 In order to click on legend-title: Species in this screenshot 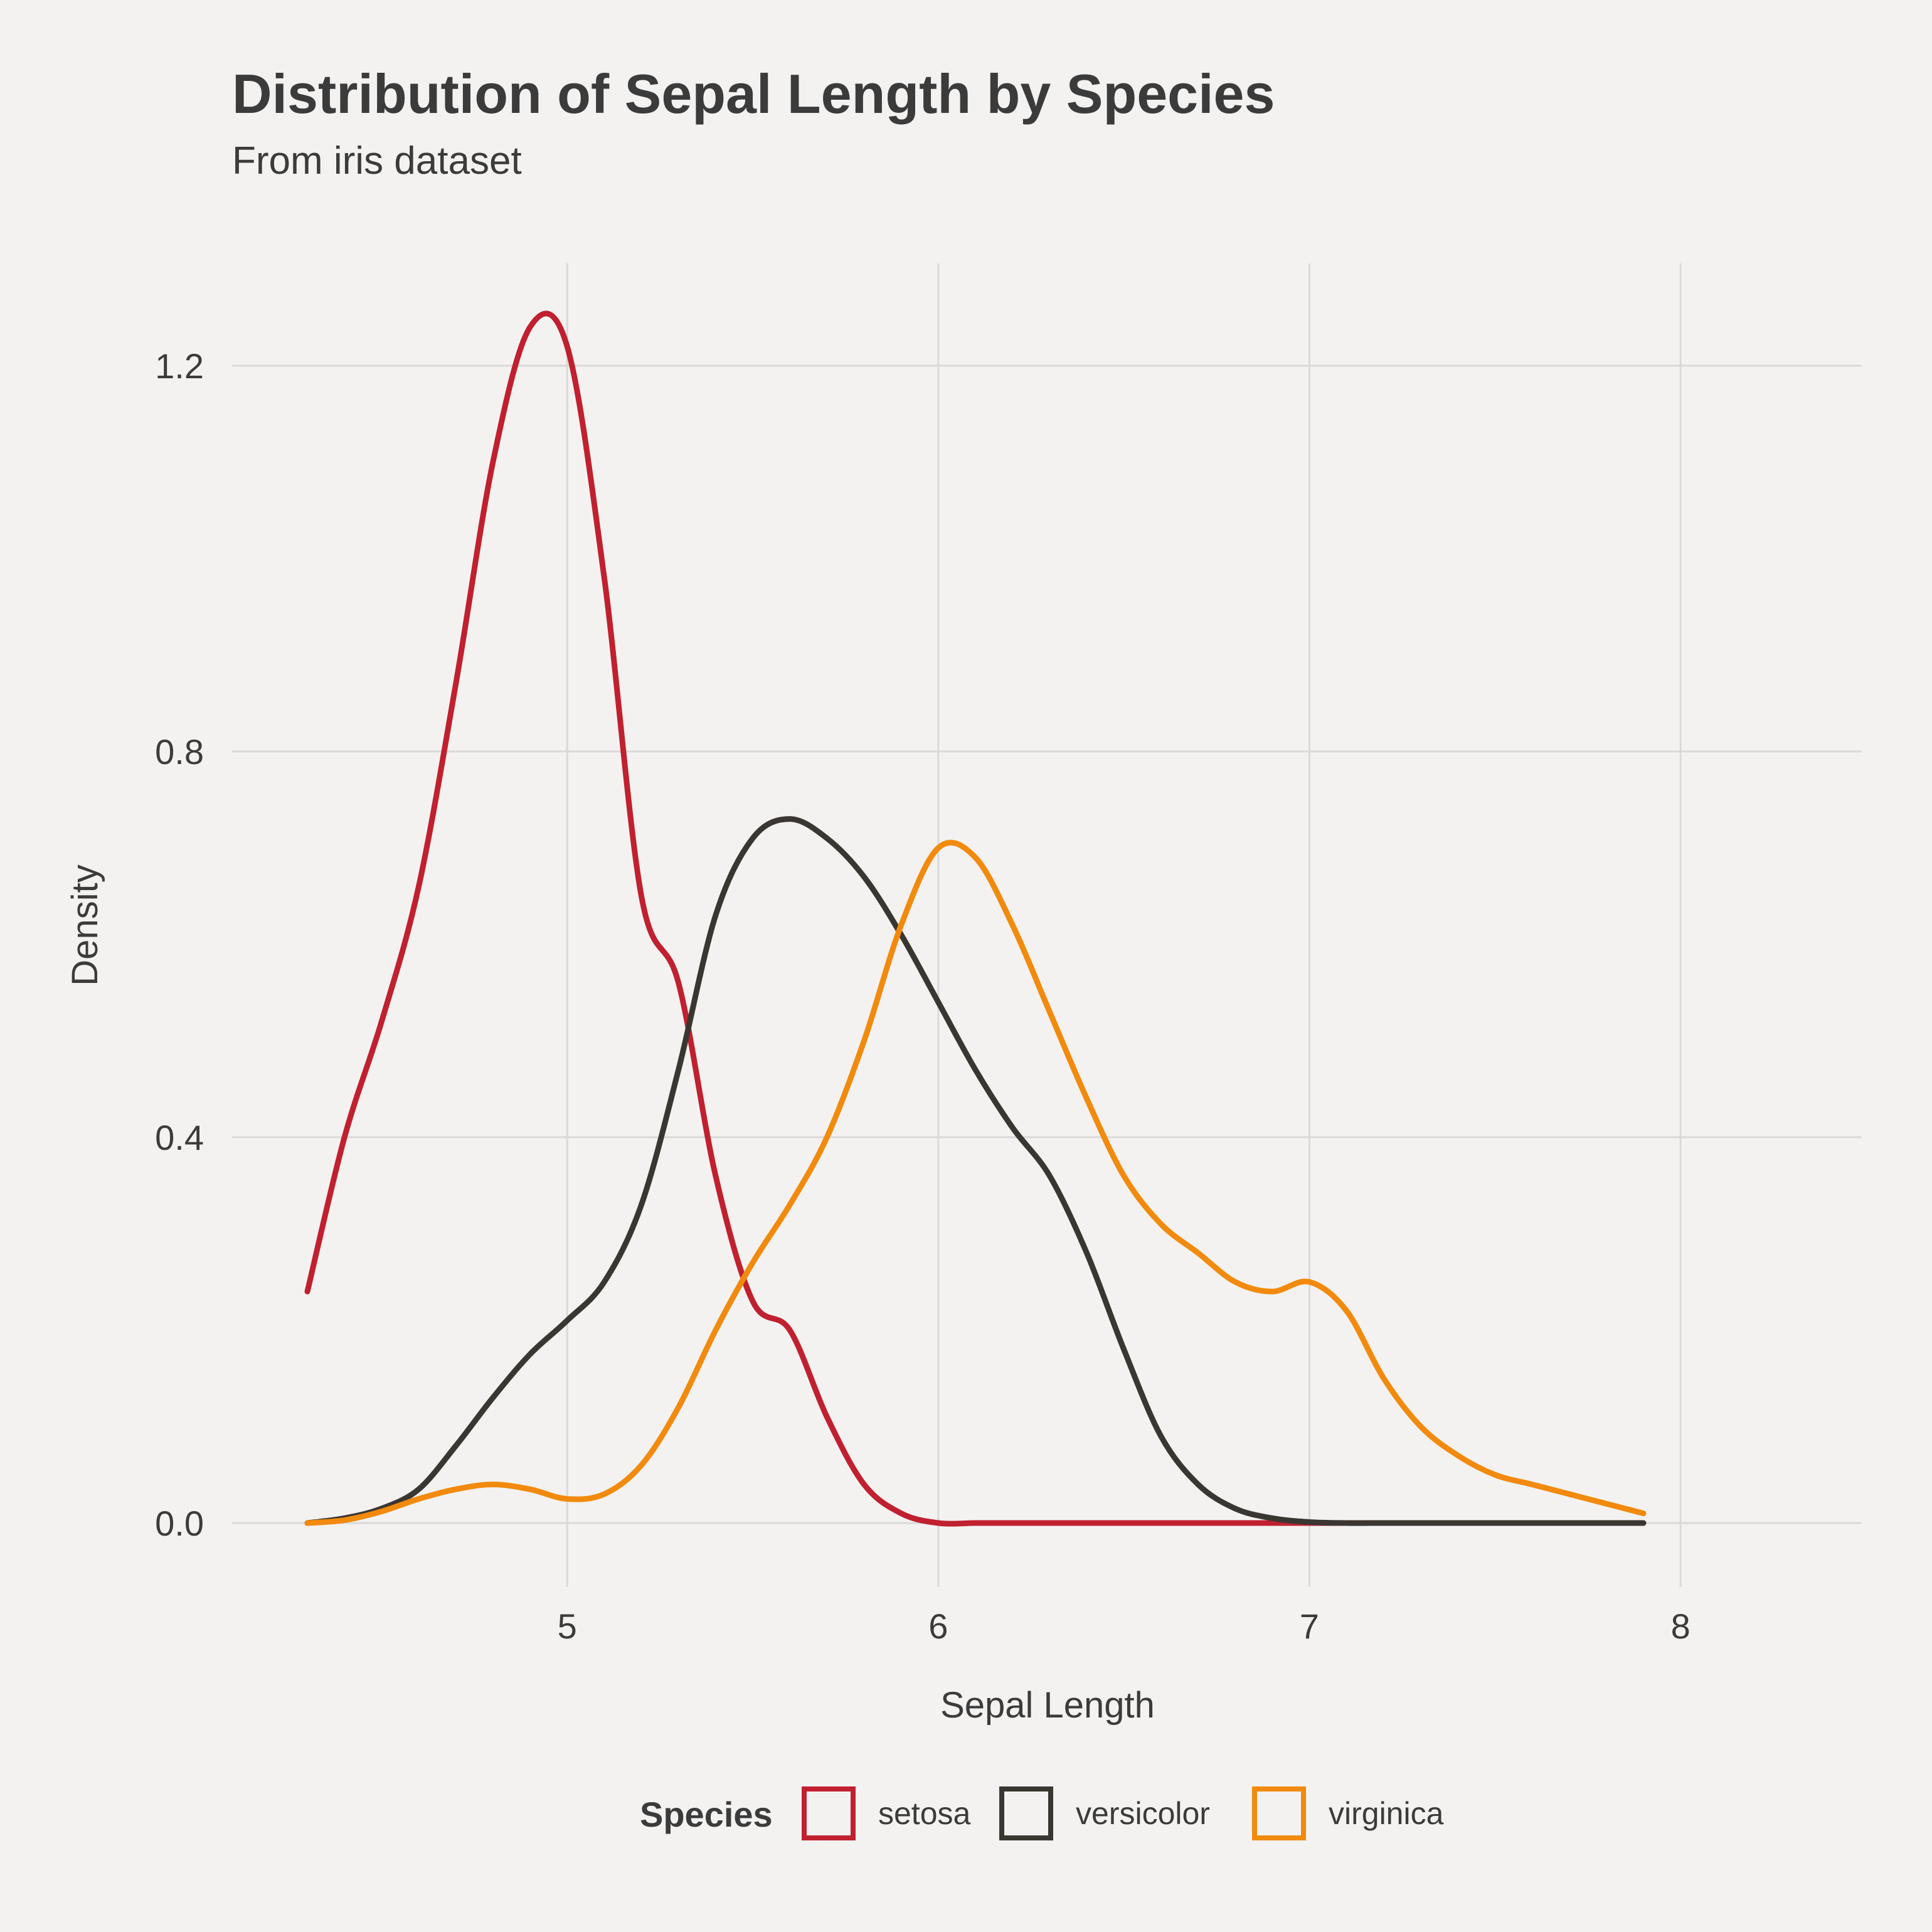, I will do `click(707, 1815)`.